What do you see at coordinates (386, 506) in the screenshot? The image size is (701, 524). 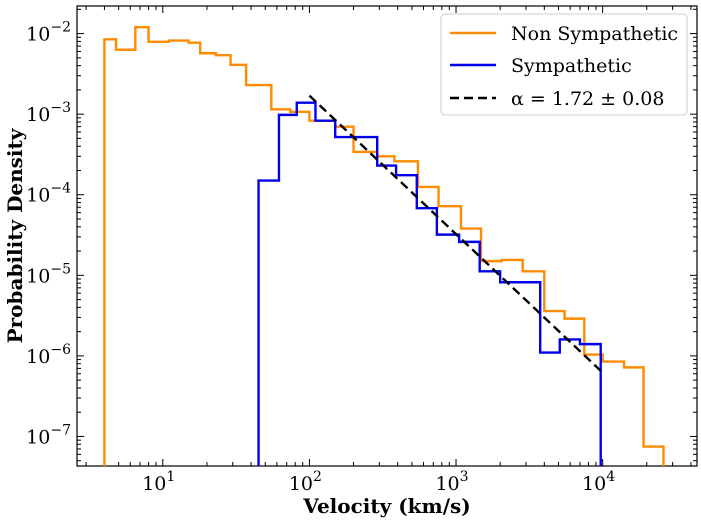 I see `x-axis-label: Velocity (km/s)` at bounding box center [386, 506].